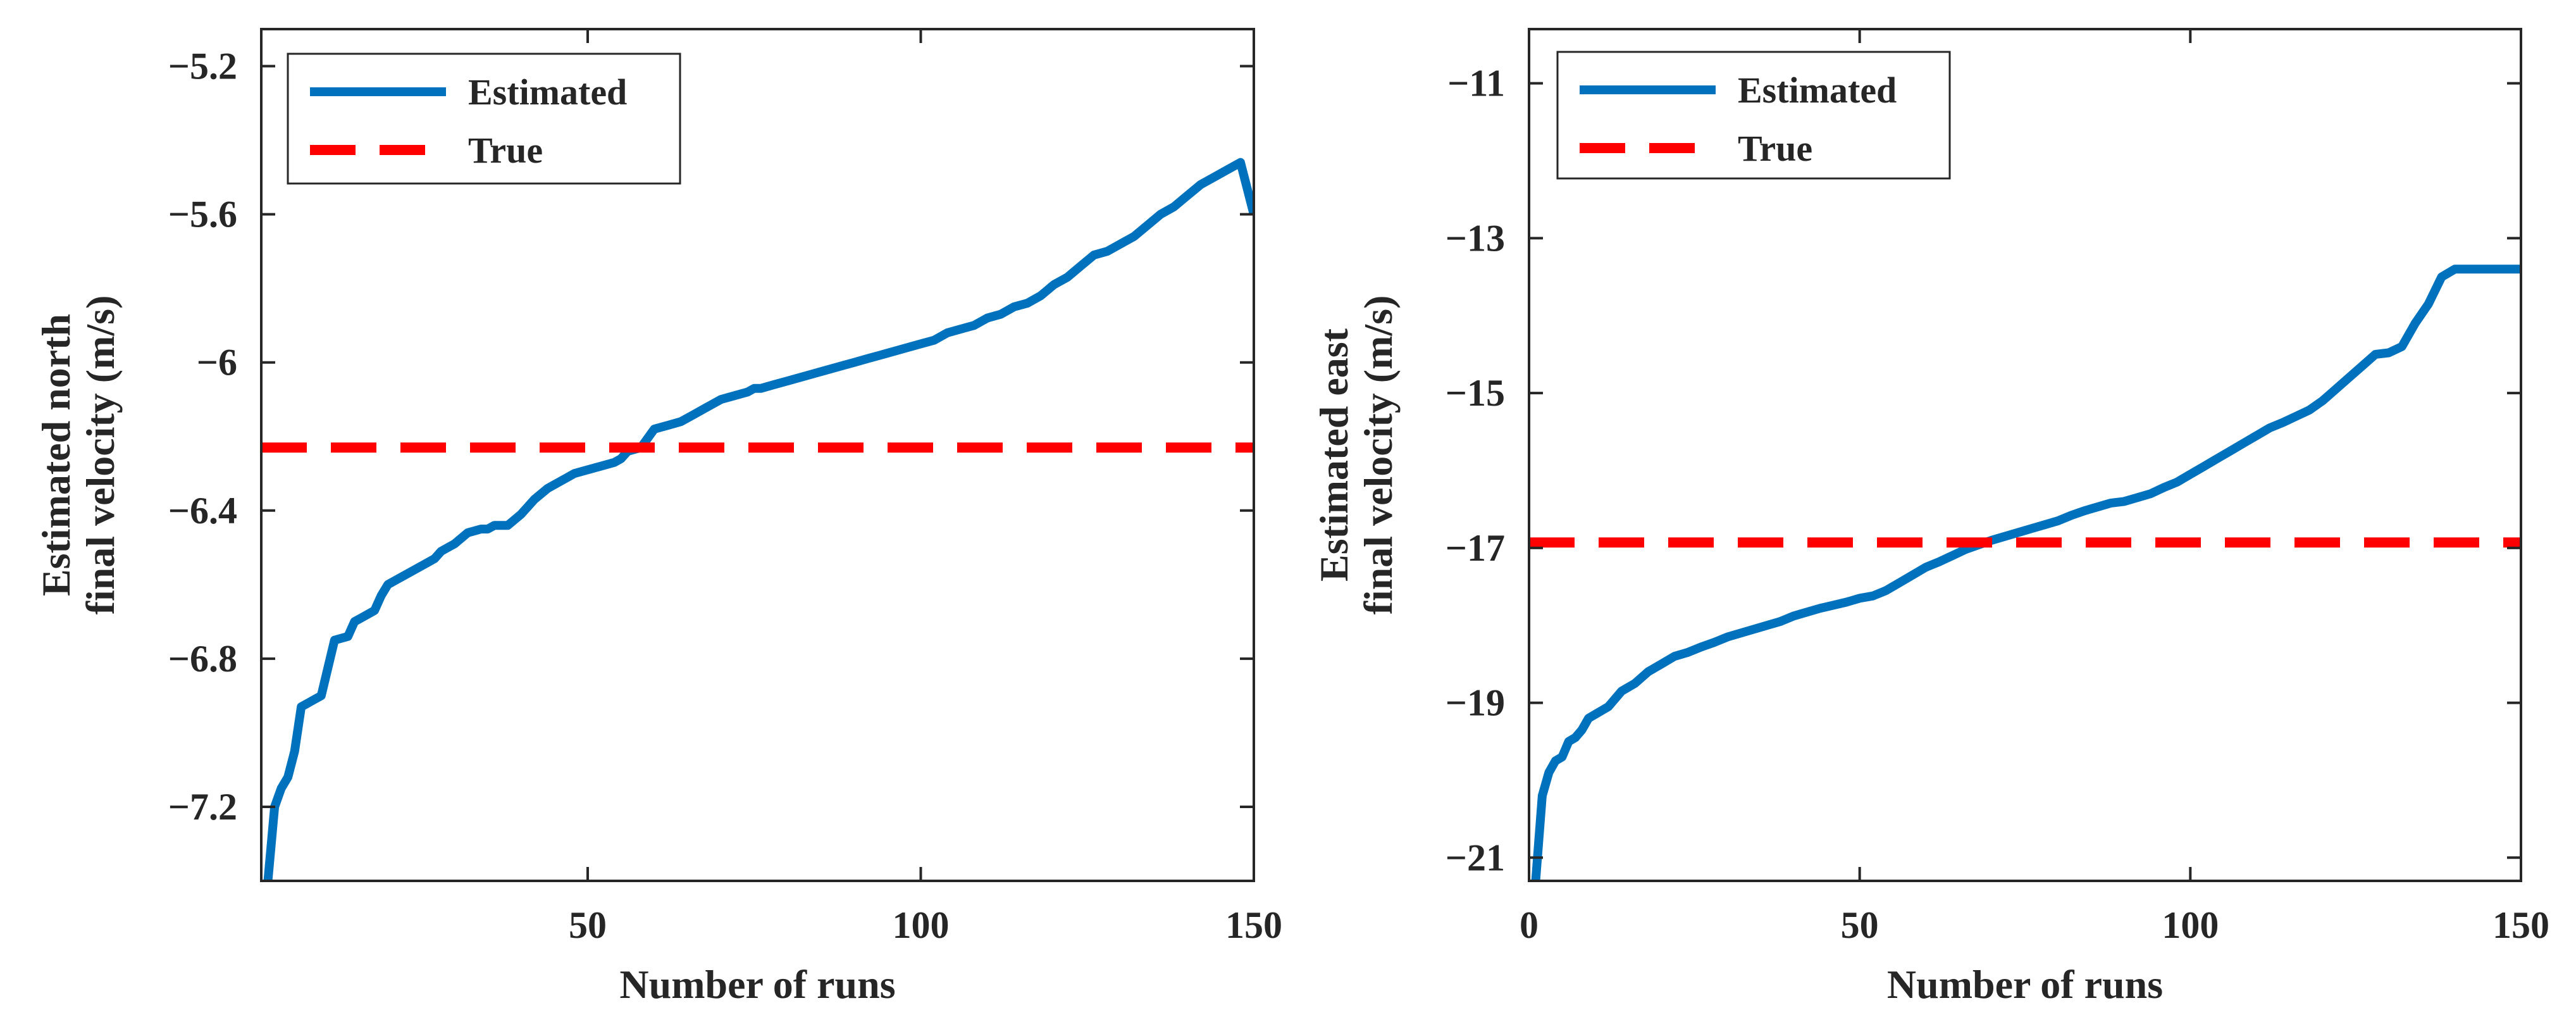 This screenshot has height=1022, width=2576. What do you see at coordinates (56, 455) in the screenshot?
I see `y-axis-label-line: Estimated north` at bounding box center [56, 455].